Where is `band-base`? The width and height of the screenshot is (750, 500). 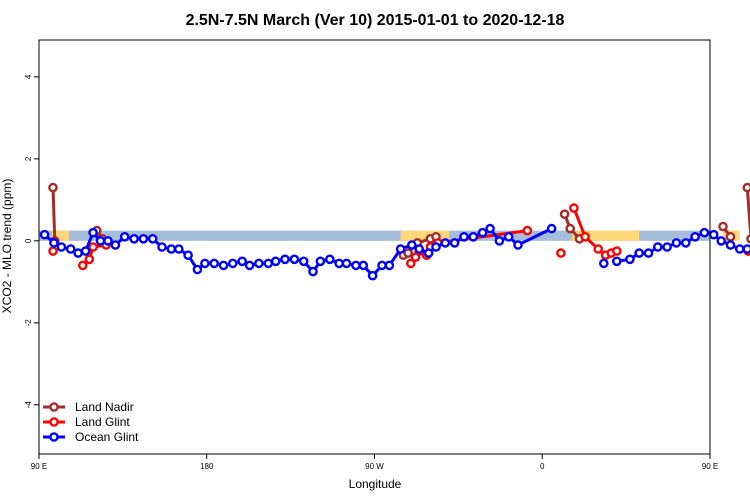 band-base is located at coordinates (374, 235).